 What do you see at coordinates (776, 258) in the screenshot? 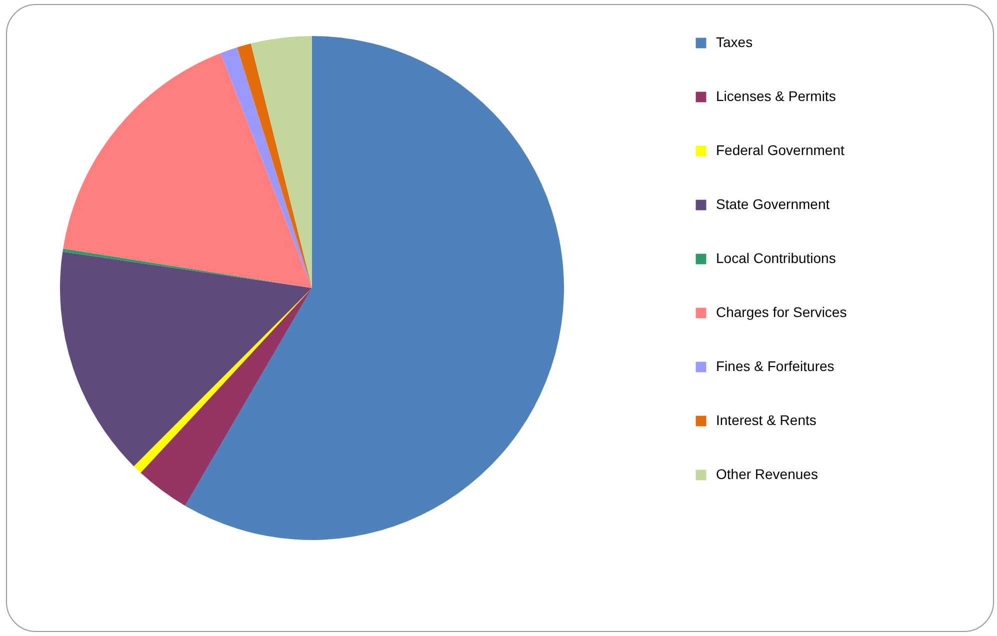
I see `legend-label: Local Contributions` at bounding box center [776, 258].